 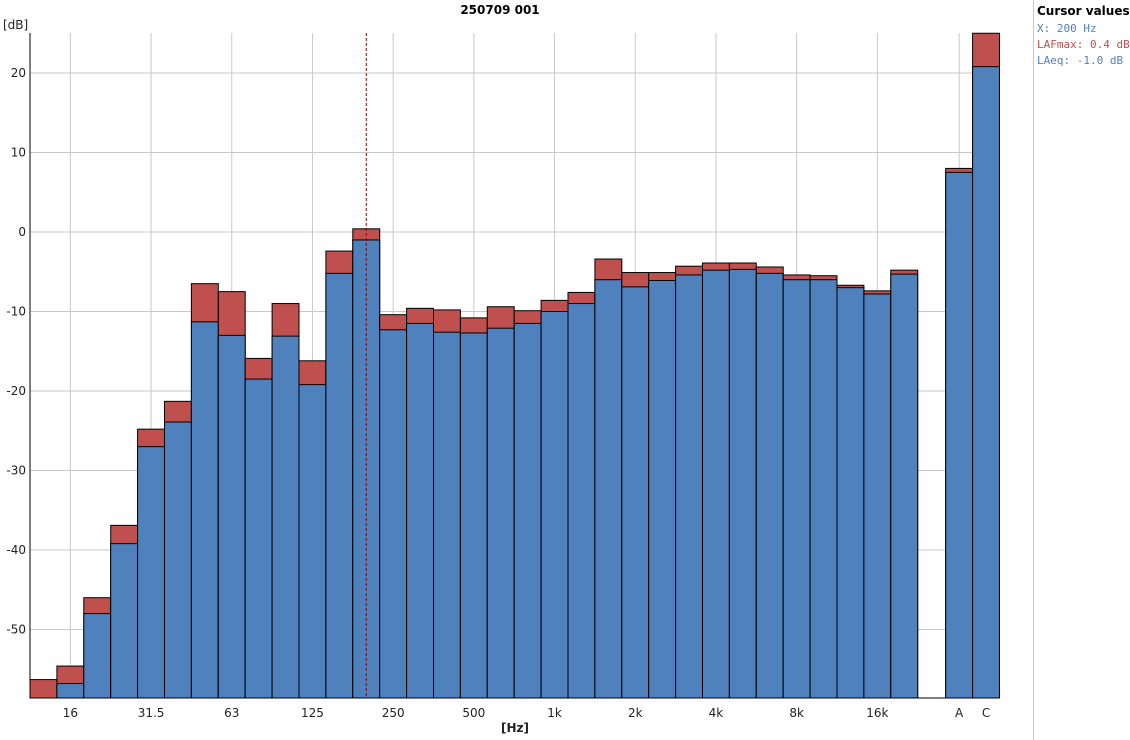 I want to click on x-tick-label: 8k, so click(x=796, y=713).